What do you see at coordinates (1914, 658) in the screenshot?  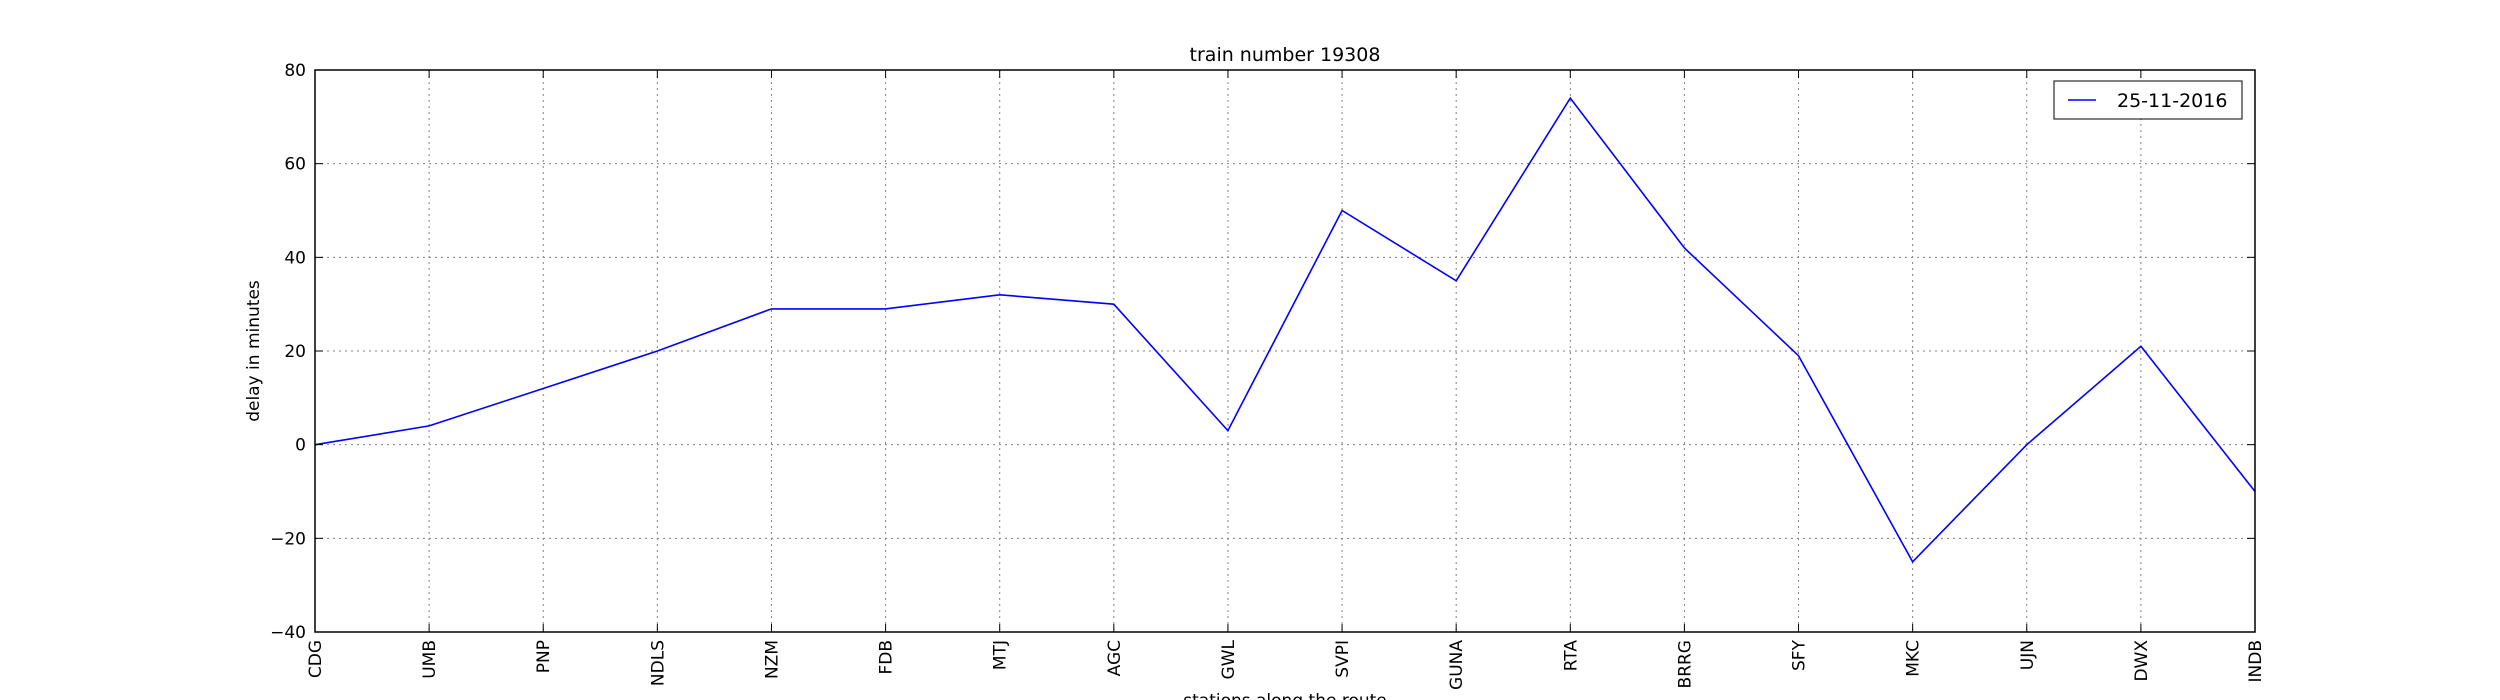 I see `x-tick-label-mkc: MKC` at bounding box center [1914, 658].